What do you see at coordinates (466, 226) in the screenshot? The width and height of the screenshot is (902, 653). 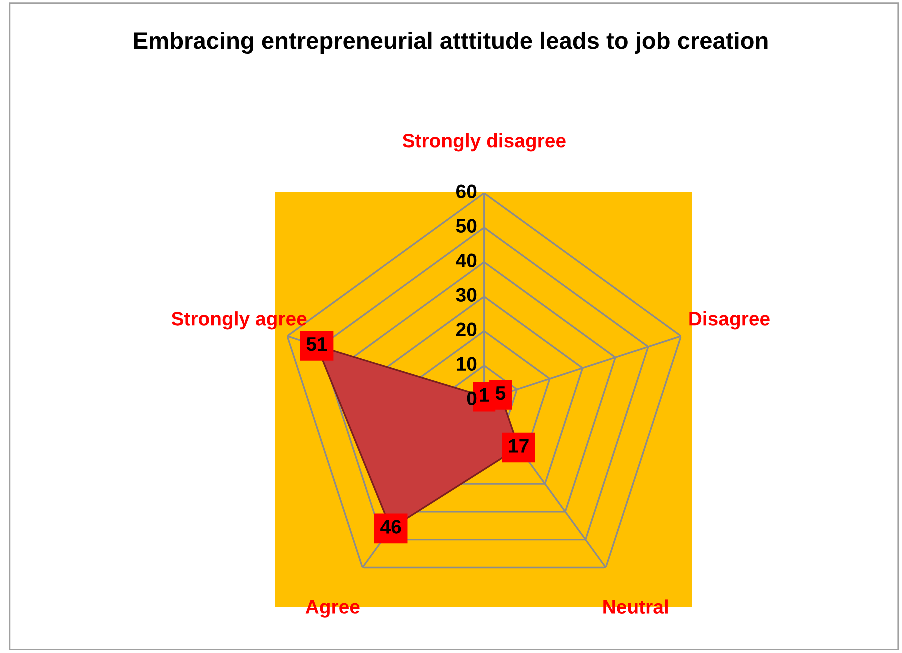 I see `y-tick-label: 50` at bounding box center [466, 226].